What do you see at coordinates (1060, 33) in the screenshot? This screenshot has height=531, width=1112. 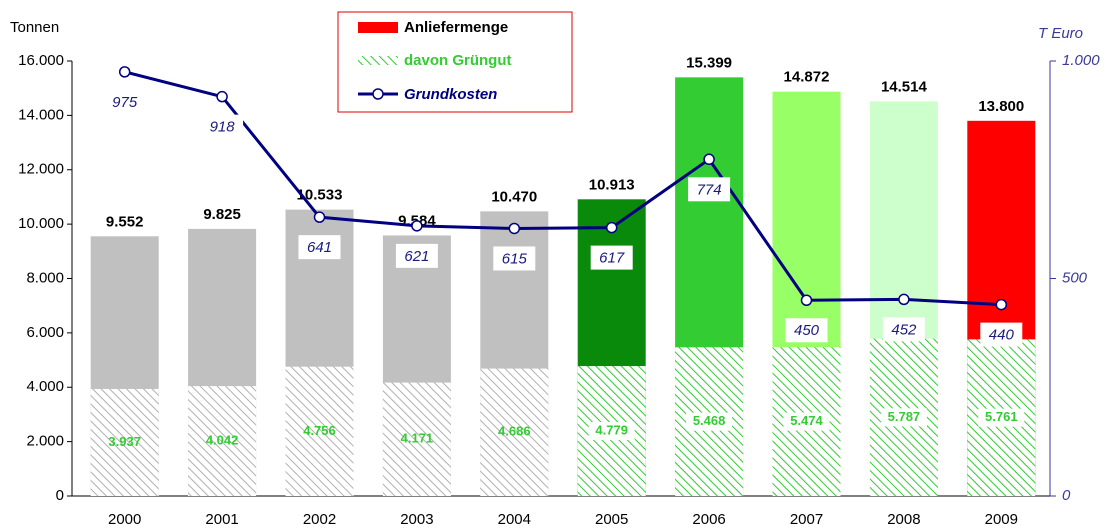 I see `y2-axis-label: T Euro` at bounding box center [1060, 33].